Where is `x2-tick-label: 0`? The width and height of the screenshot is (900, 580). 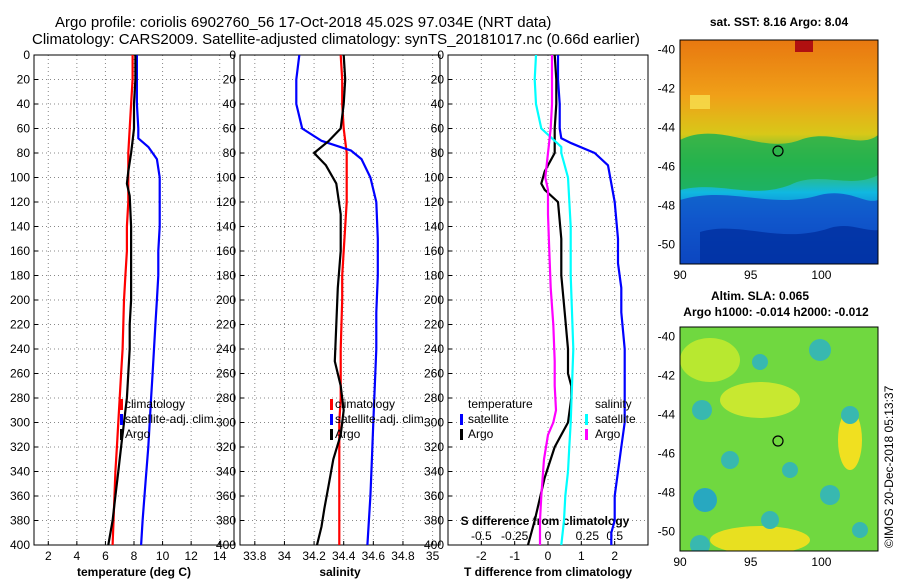
x2-tick-label: 0 is located at coordinates (548, 536).